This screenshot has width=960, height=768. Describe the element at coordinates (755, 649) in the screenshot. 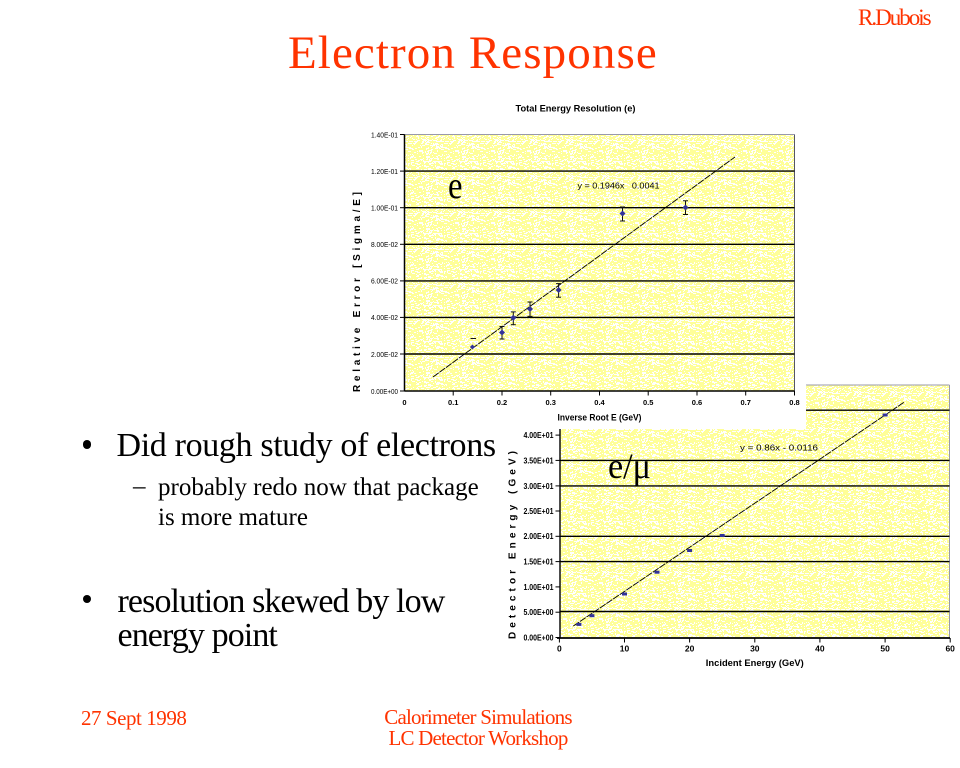

I see `svg-text: 30` at that location.